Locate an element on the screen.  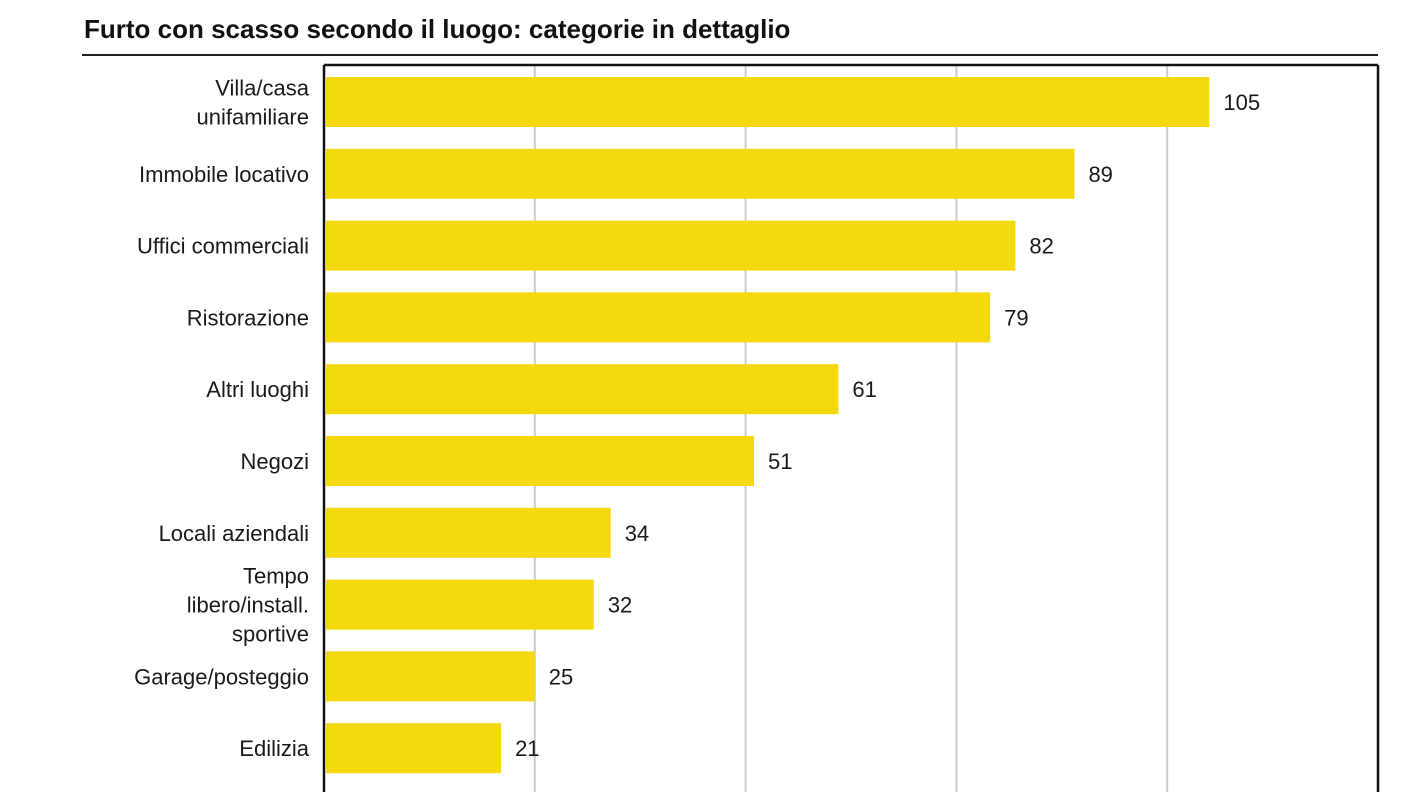
value-label: 89 is located at coordinates (1100, 174).